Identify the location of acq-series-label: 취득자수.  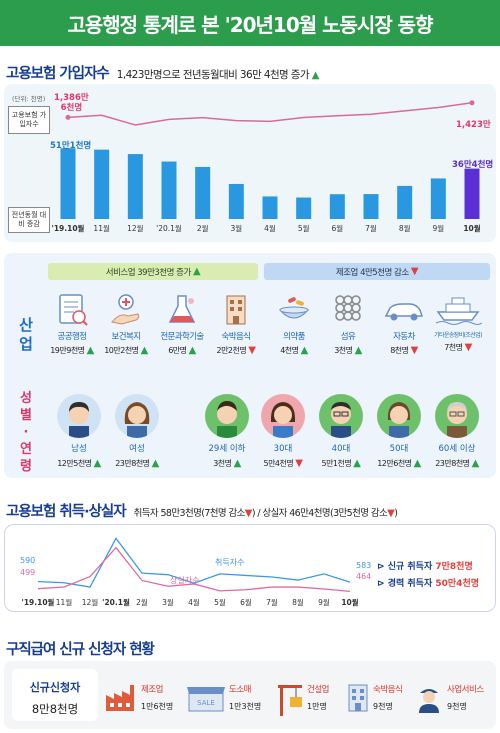
(230, 562).